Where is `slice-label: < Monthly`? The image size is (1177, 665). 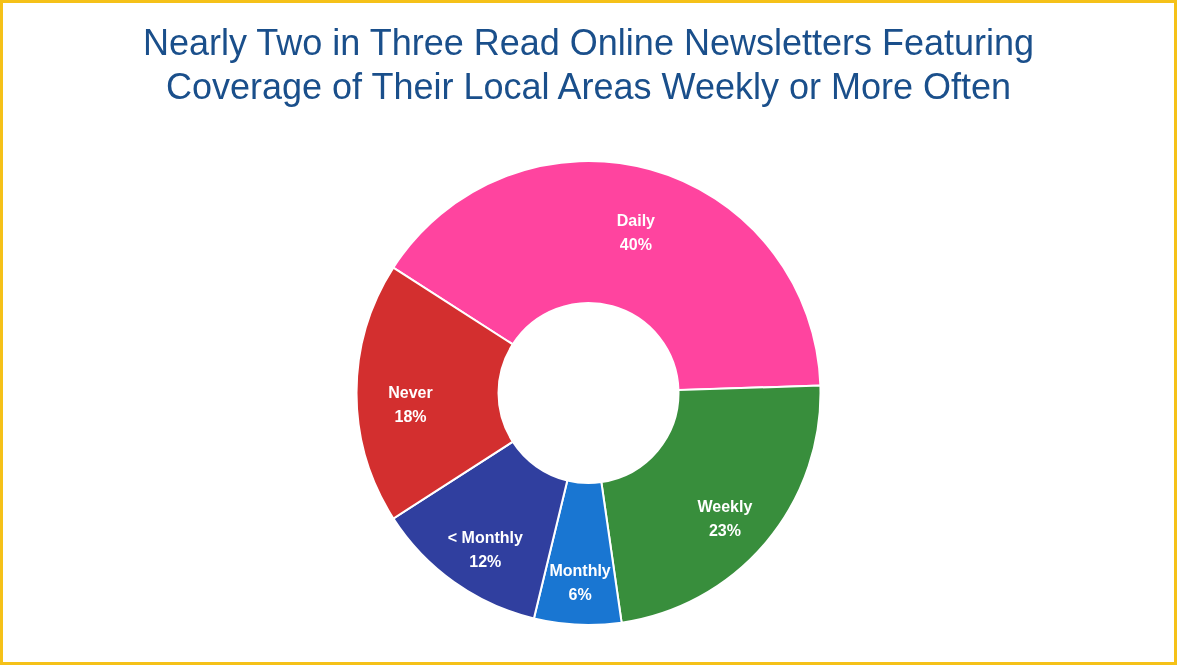
slice-label: < Monthly is located at coordinates (485, 538).